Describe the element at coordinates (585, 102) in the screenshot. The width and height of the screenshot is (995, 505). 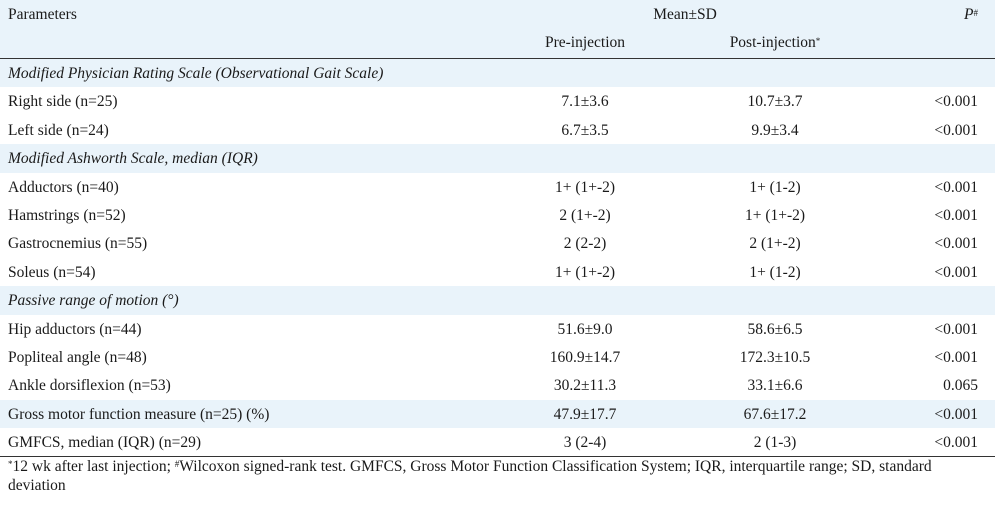
I see `row-pre-value: 7.1±3.6` at that location.